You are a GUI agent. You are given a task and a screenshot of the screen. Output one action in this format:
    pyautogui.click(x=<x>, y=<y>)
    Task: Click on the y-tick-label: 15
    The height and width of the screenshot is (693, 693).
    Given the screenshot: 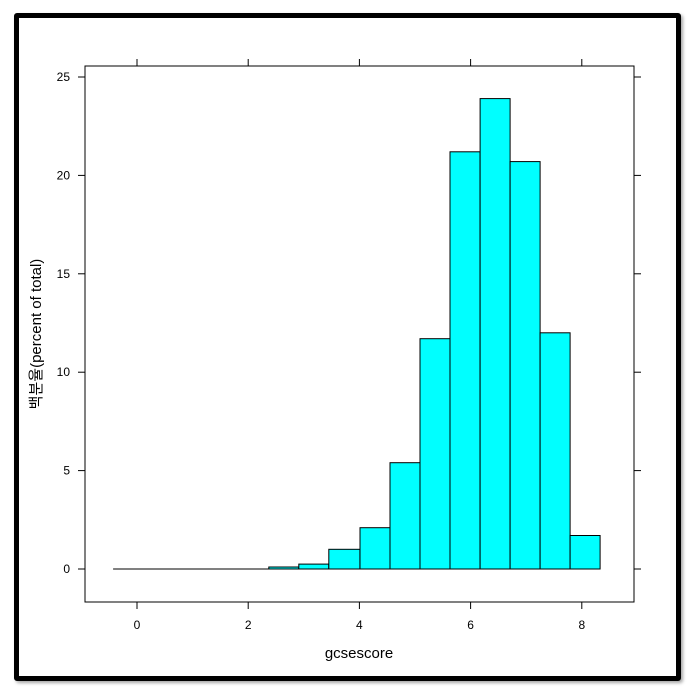 What is the action you would take?
    pyautogui.click(x=64, y=274)
    